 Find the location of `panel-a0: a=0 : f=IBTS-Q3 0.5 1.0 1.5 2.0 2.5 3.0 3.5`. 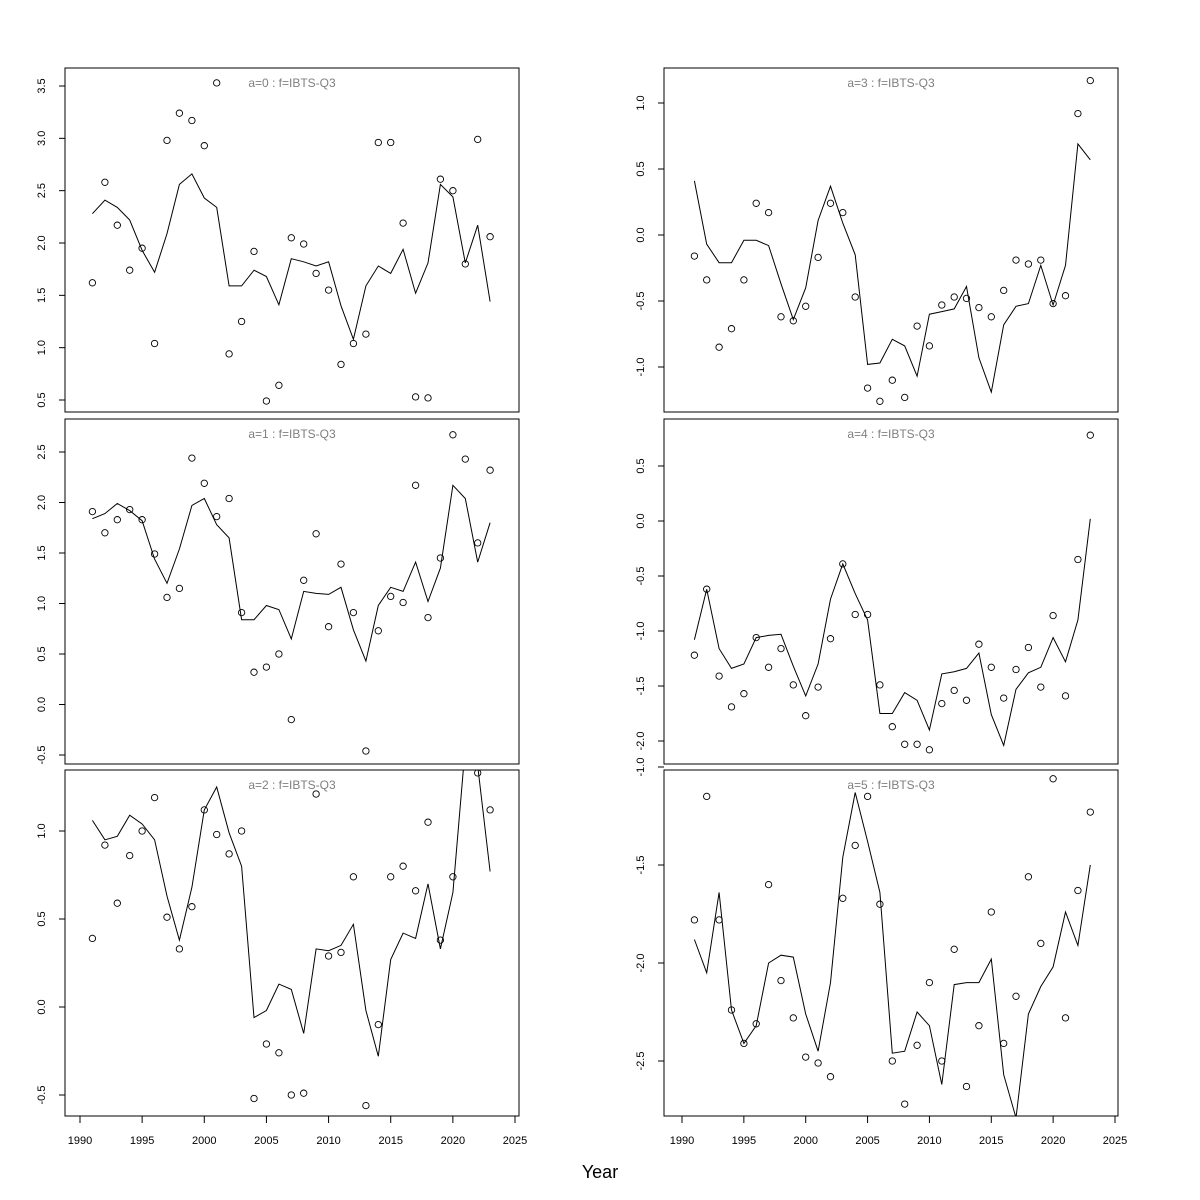

panel-a0: a=0 : f=IBTS-Q3 0.5 1.0 1.5 2.0 2.5 3.0 3.5 is located at coordinates (278, 240).